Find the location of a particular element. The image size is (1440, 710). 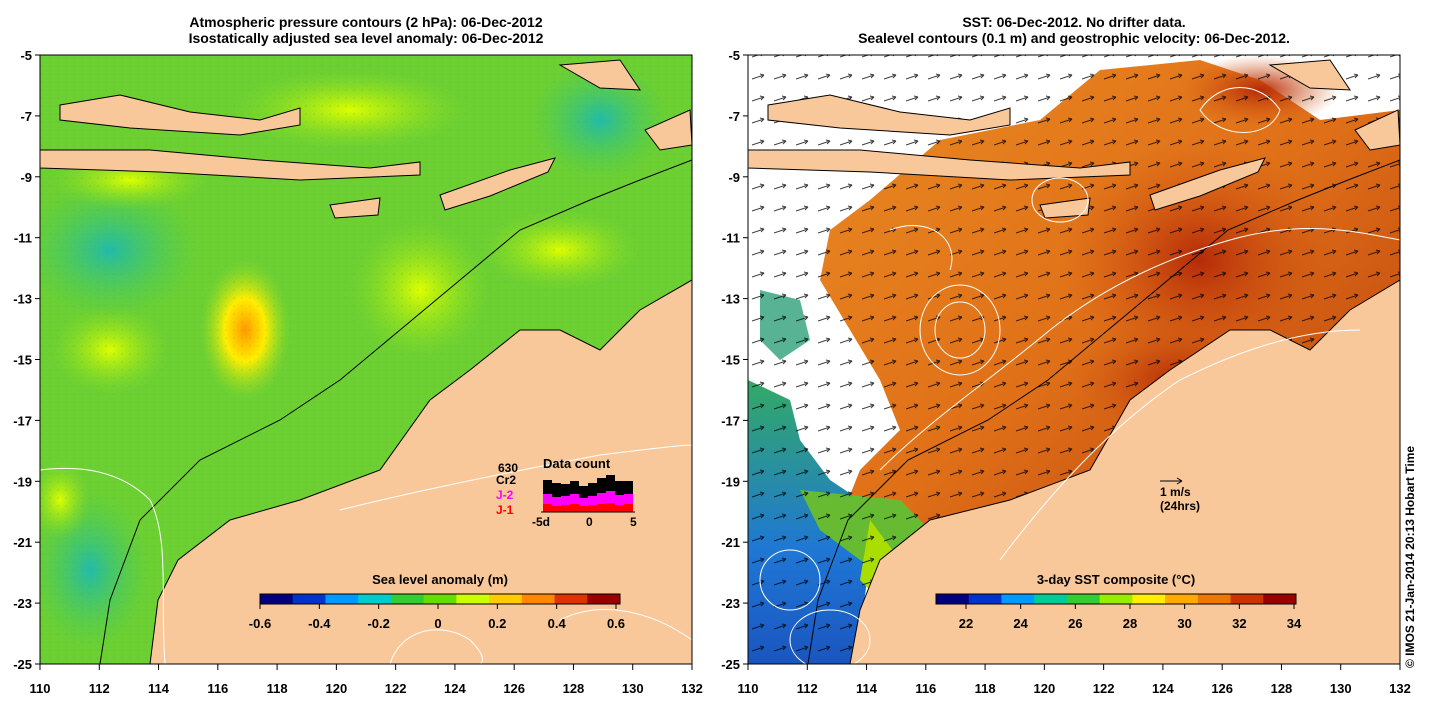

colorbar-tick-label: 0.4 is located at coordinates (557, 623).